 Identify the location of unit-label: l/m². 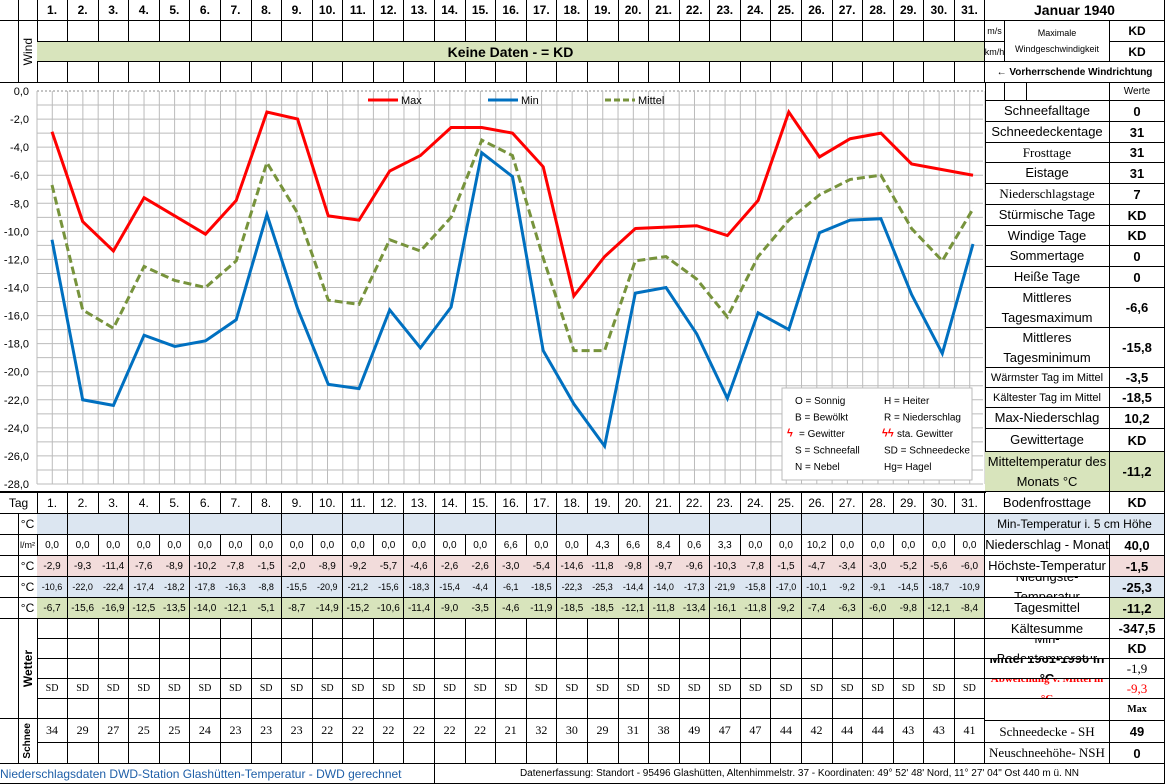
(28, 545).